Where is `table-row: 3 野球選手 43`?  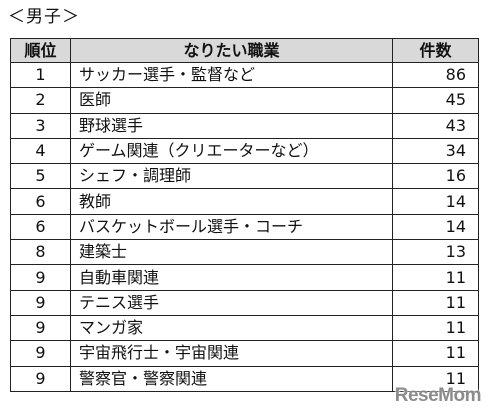 table-row: 3 野球選手 43 is located at coordinates (244, 125).